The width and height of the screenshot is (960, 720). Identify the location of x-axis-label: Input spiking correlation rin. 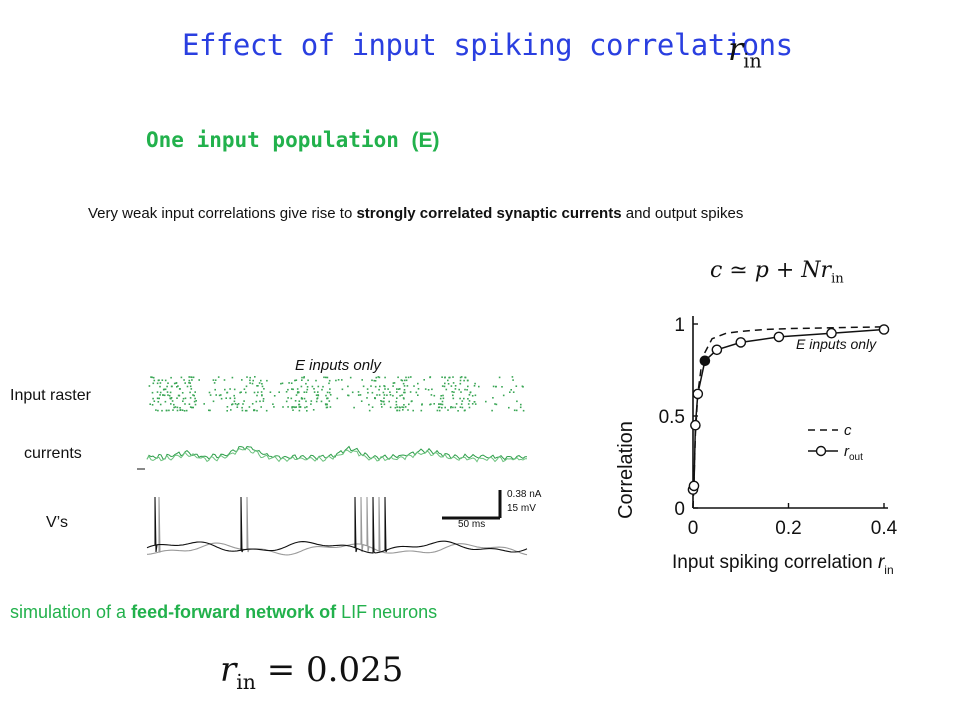
(783, 564).